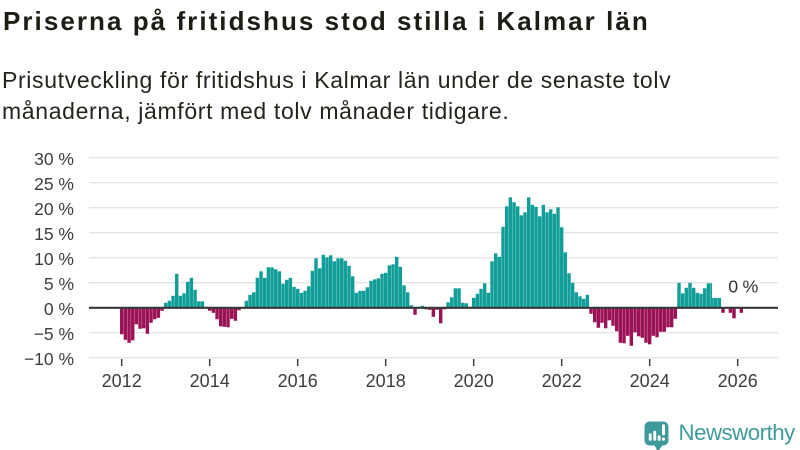  Describe the element at coordinates (210, 381) in the screenshot. I see `svg-text: 2014` at that location.